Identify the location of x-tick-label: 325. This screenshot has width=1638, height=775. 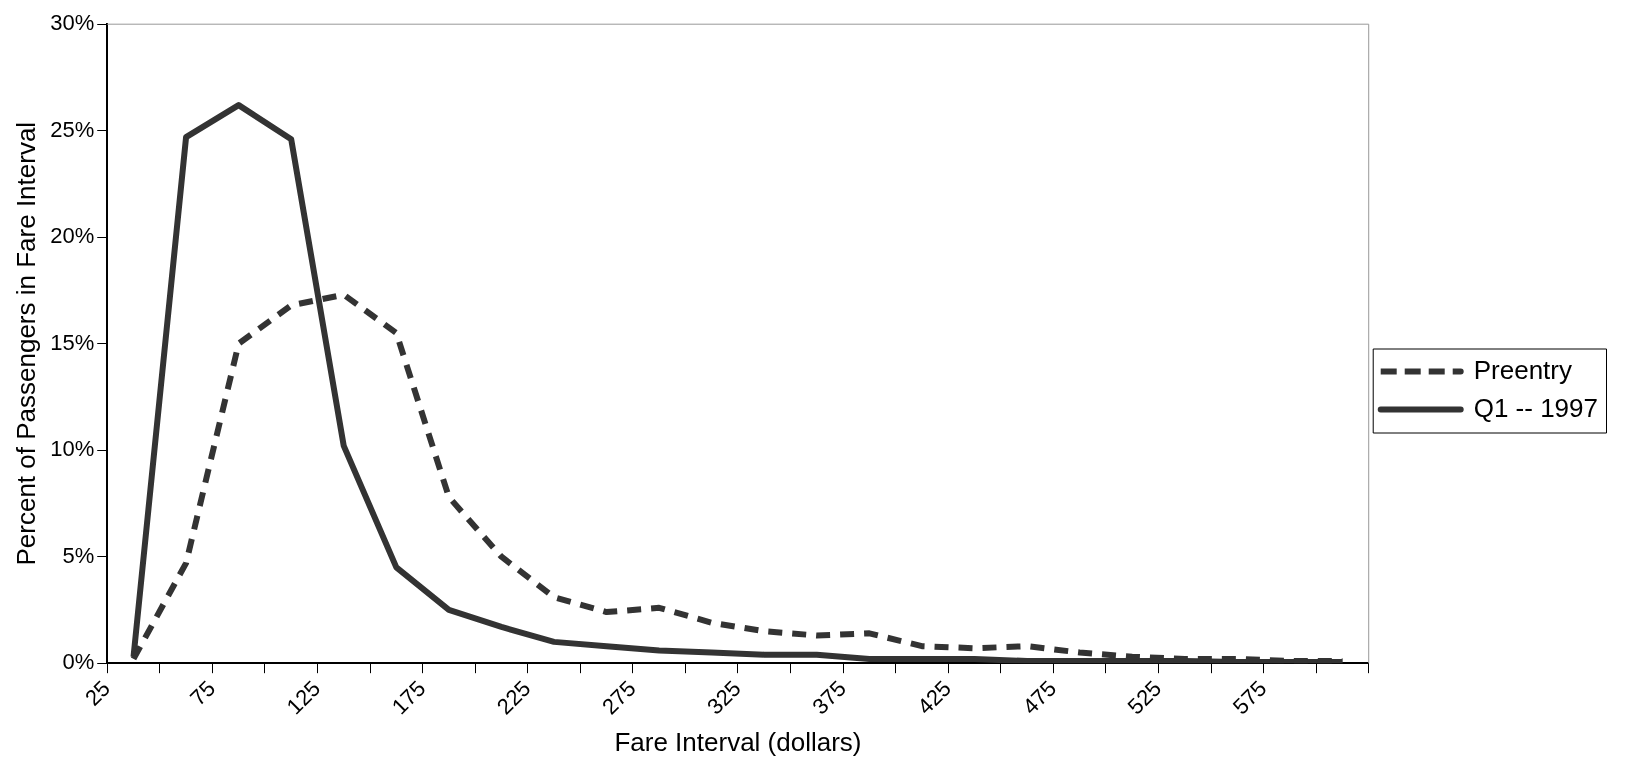
(724, 697).